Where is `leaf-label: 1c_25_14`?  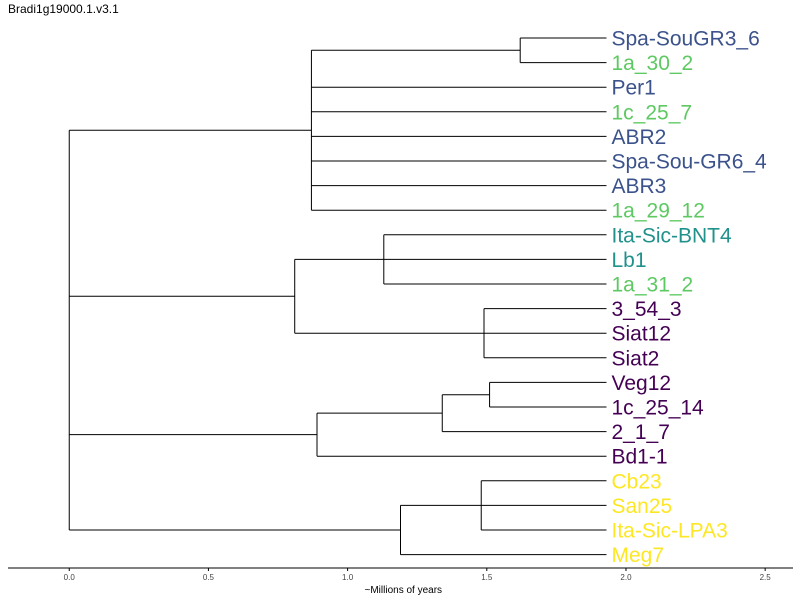
leaf-label: 1c_25_14 is located at coordinates (657, 408).